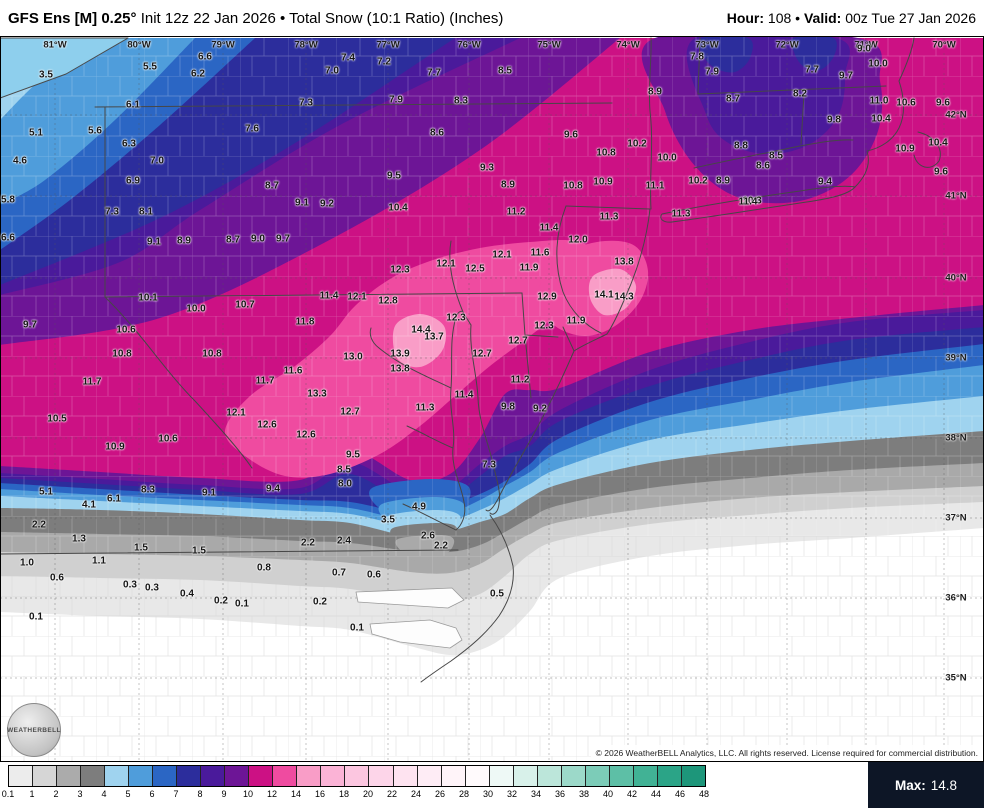 The height and width of the screenshot is (808, 984). What do you see at coordinates (272, 794) in the screenshot?
I see `color-scale-tick: 12` at bounding box center [272, 794].